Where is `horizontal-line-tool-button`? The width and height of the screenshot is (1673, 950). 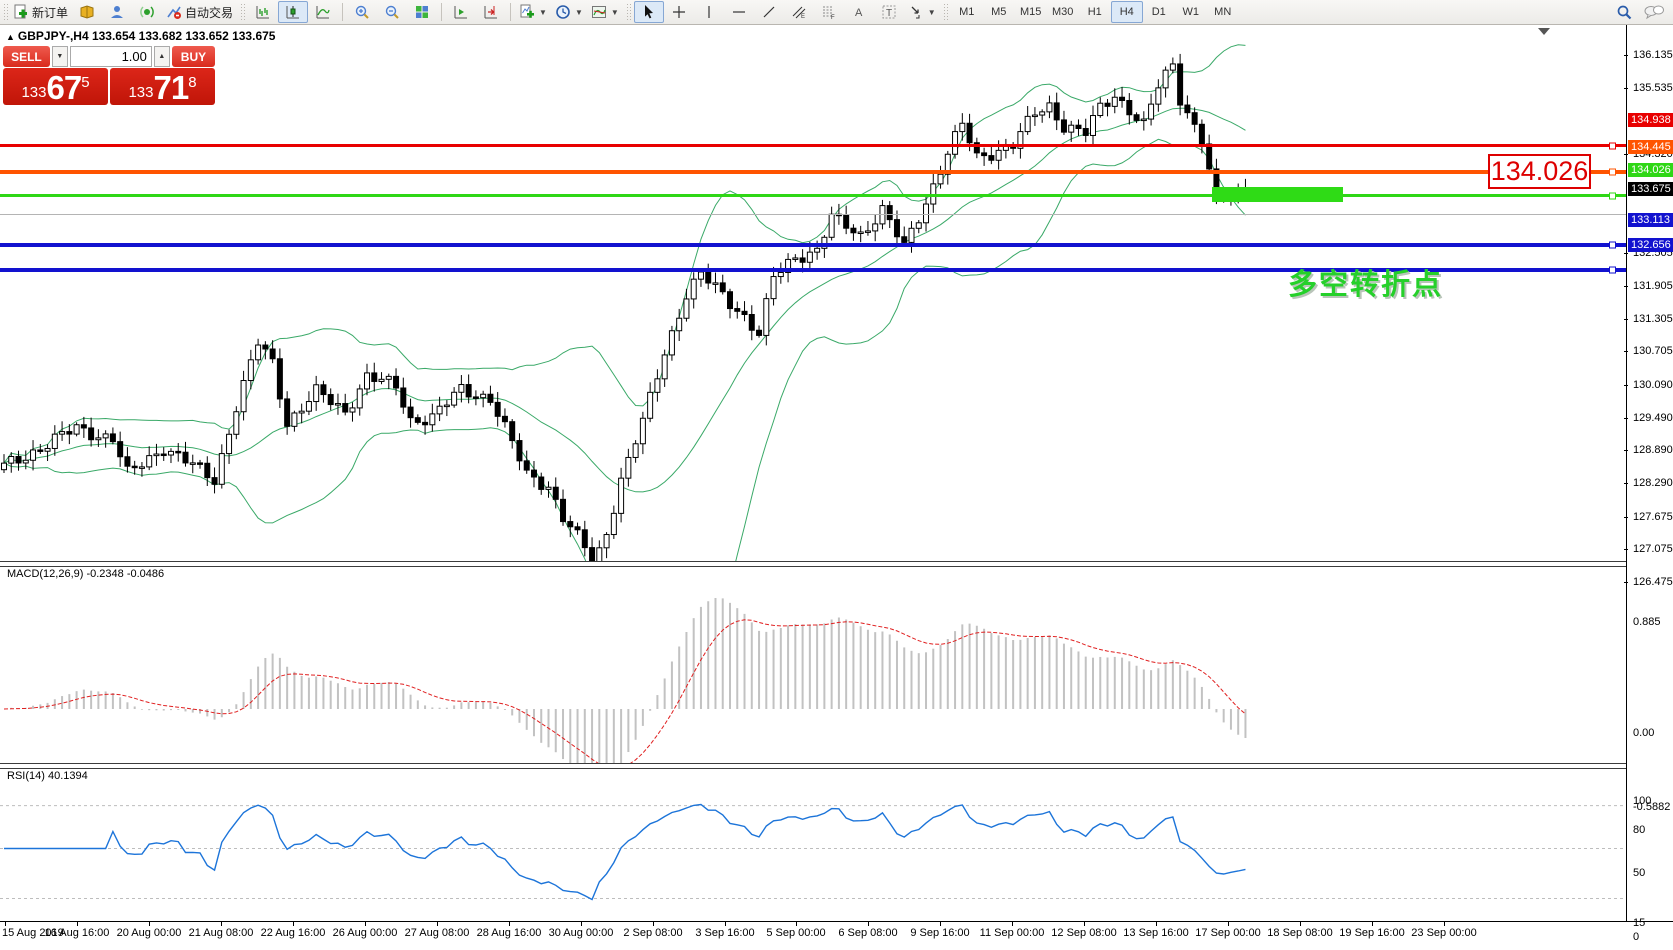
horizontal-line-tool-button is located at coordinates (739, 12).